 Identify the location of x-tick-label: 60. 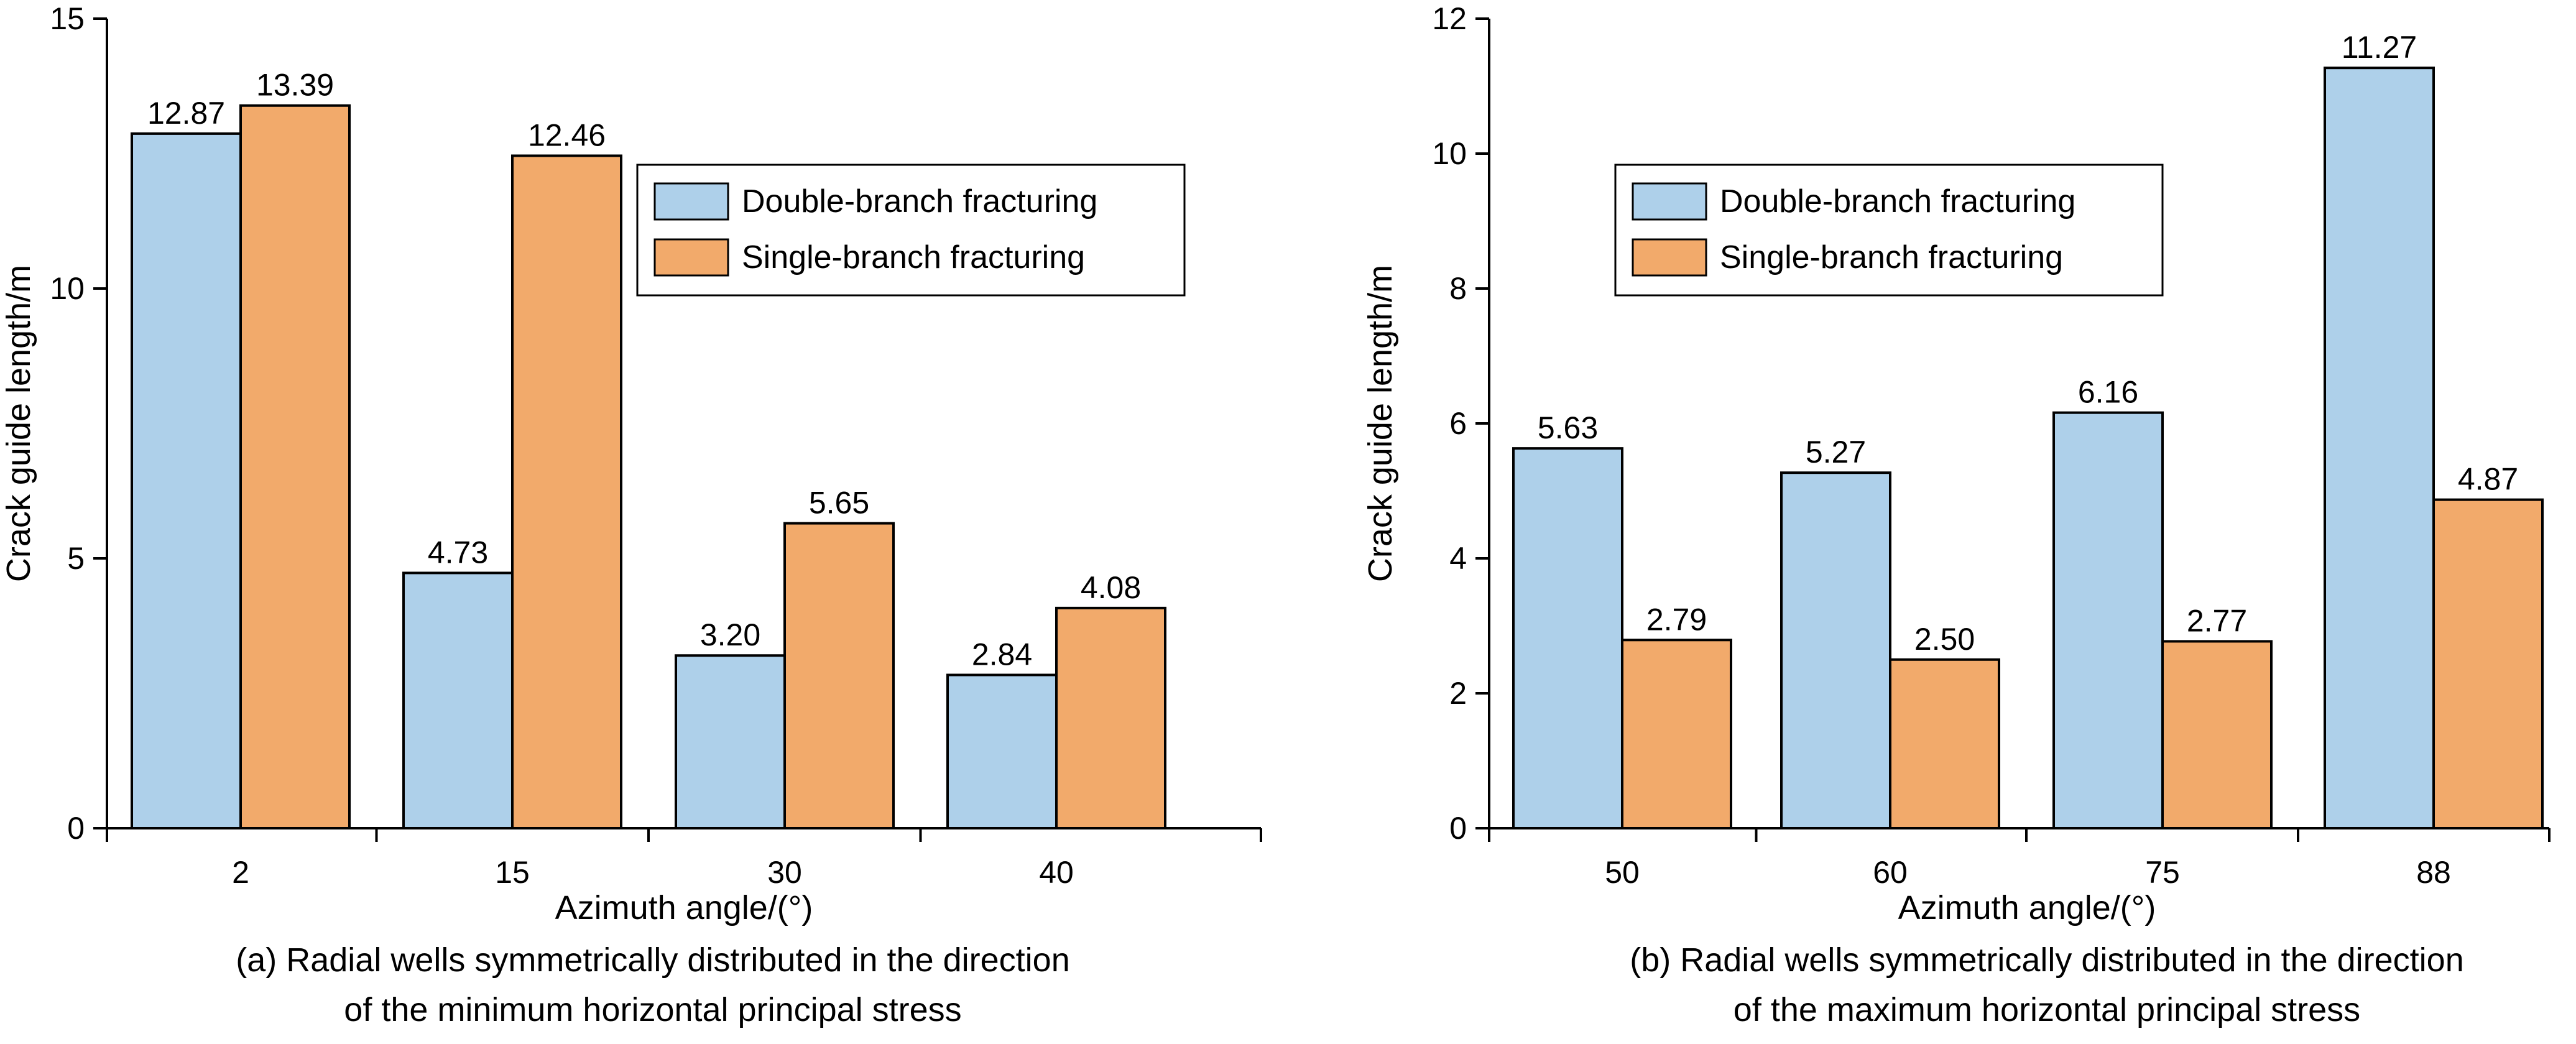
(1890, 872).